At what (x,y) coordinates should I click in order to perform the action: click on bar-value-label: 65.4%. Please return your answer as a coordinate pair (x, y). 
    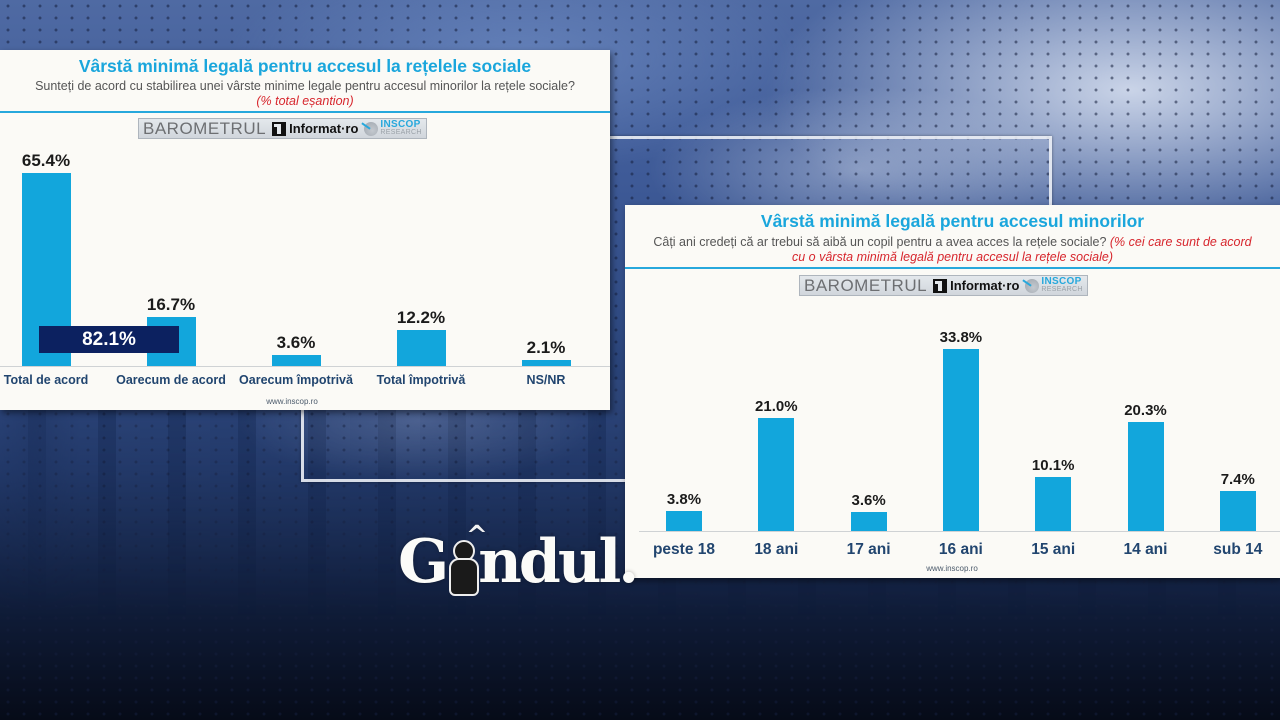
    Looking at the image, I should click on (46, 161).